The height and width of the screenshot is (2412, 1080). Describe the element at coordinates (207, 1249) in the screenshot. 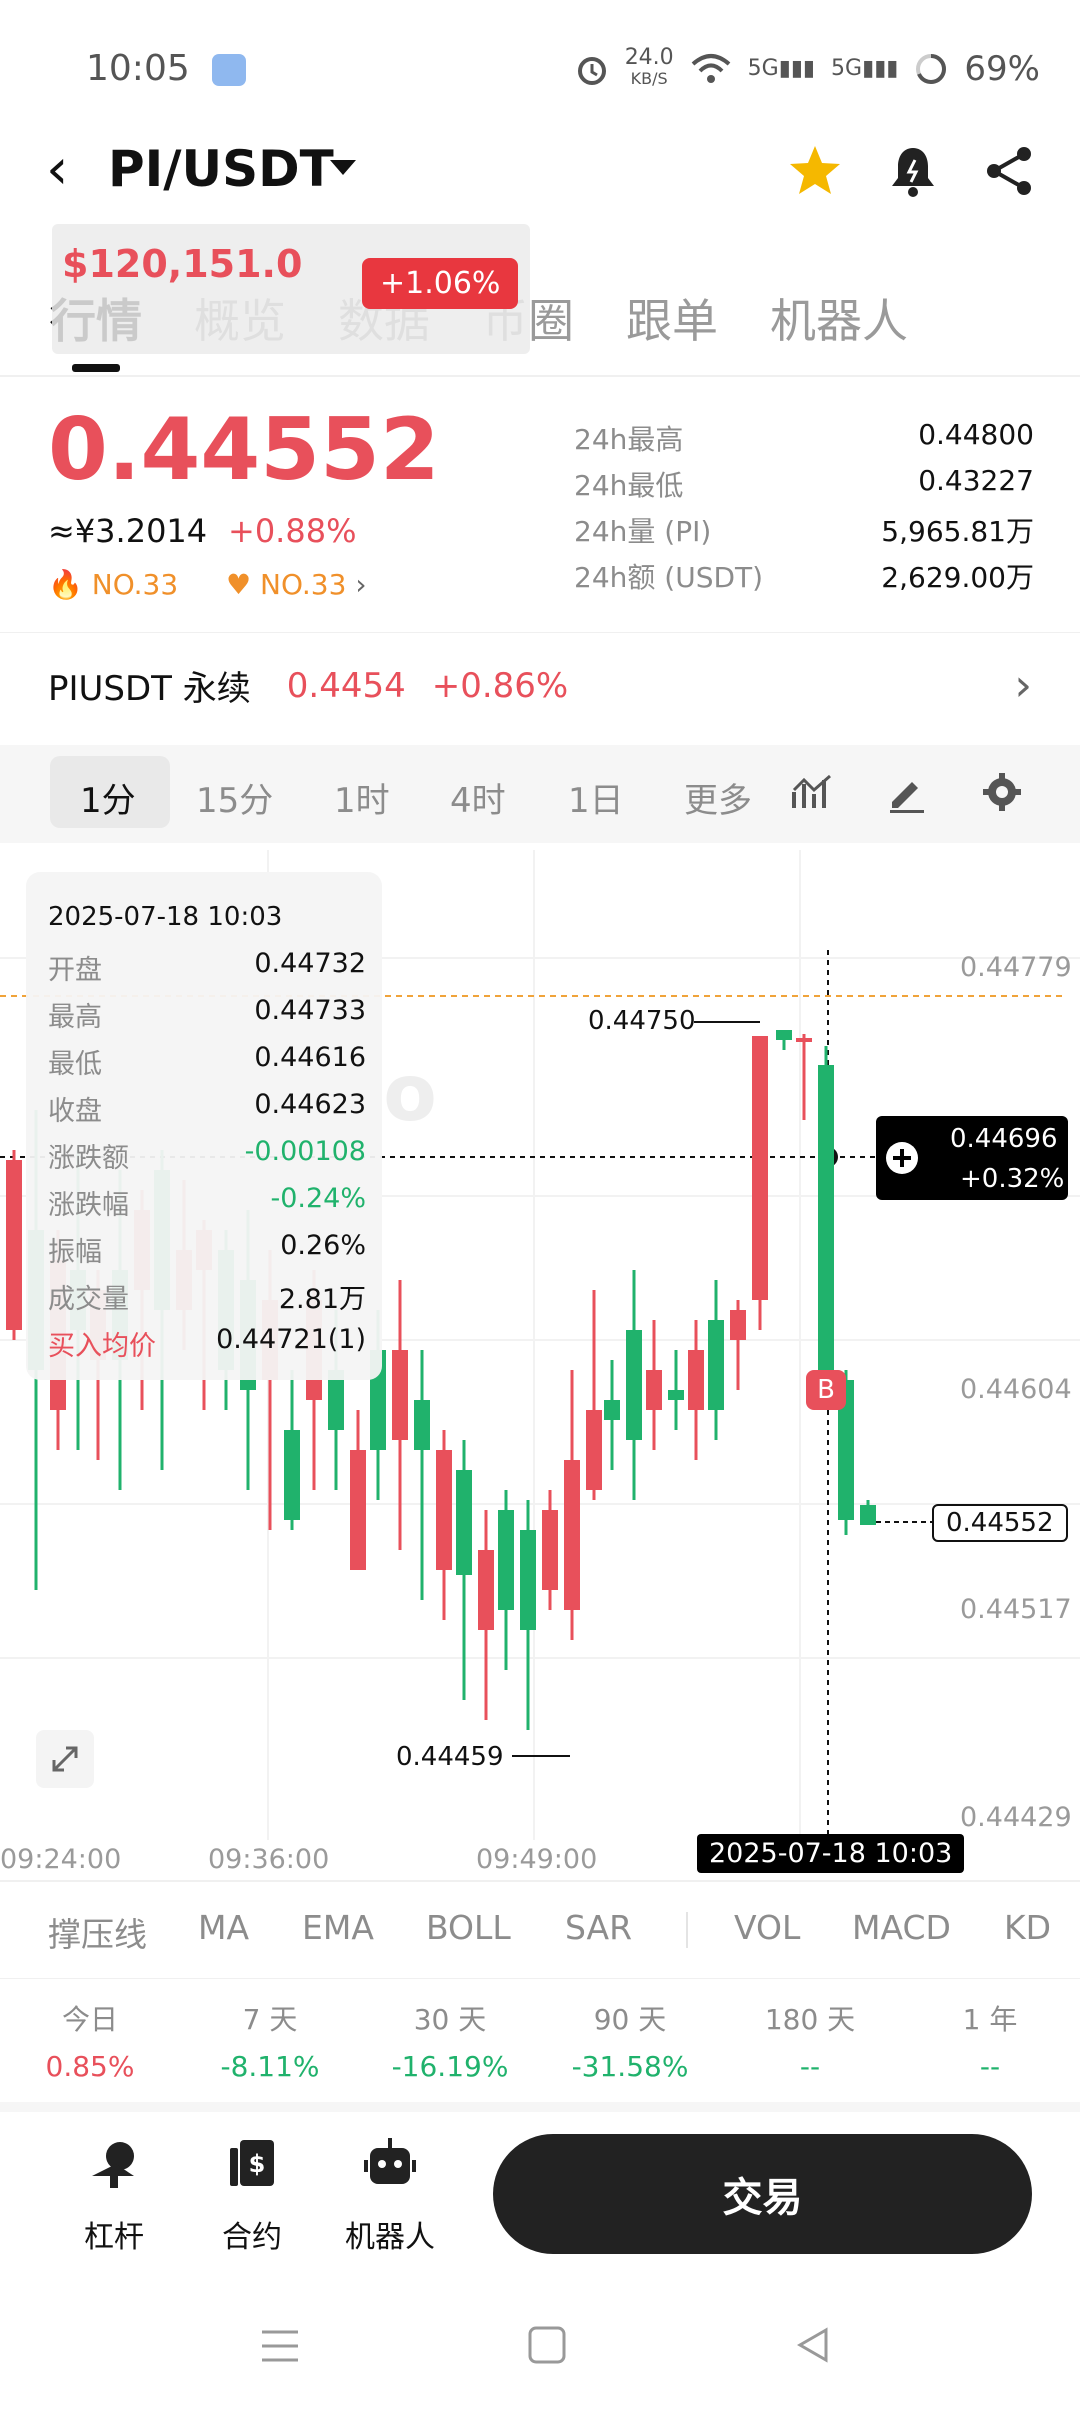

I see `info-row: 振幅 0.26%` at that location.